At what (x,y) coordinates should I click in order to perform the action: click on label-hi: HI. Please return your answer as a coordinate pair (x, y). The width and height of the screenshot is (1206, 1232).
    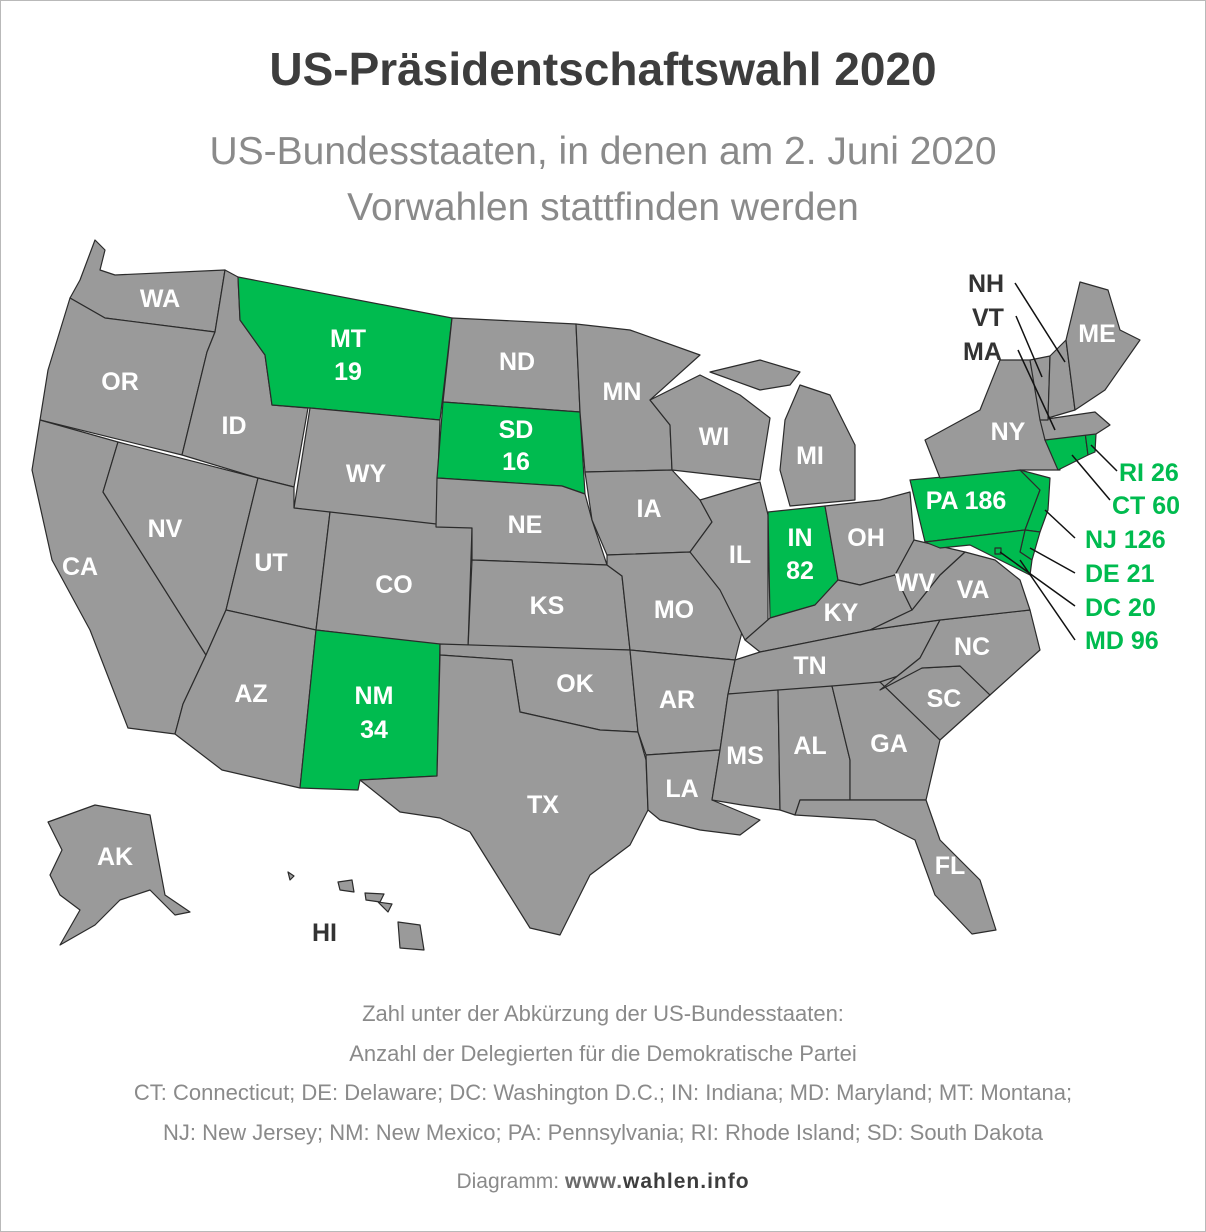
    Looking at the image, I should click on (324, 933).